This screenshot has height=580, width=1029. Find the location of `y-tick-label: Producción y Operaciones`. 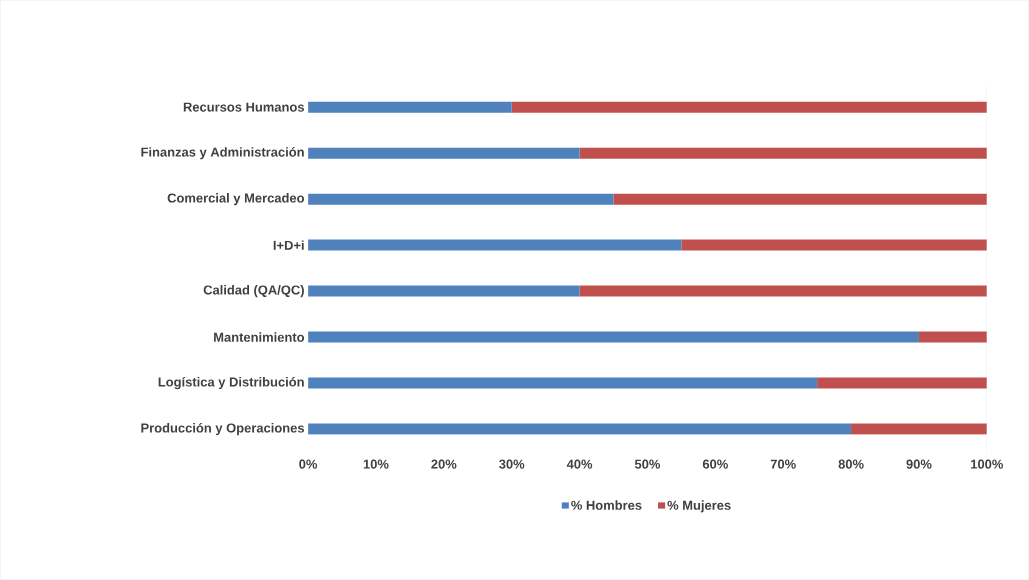

y-tick-label: Producción y Operaciones is located at coordinates (223, 429).